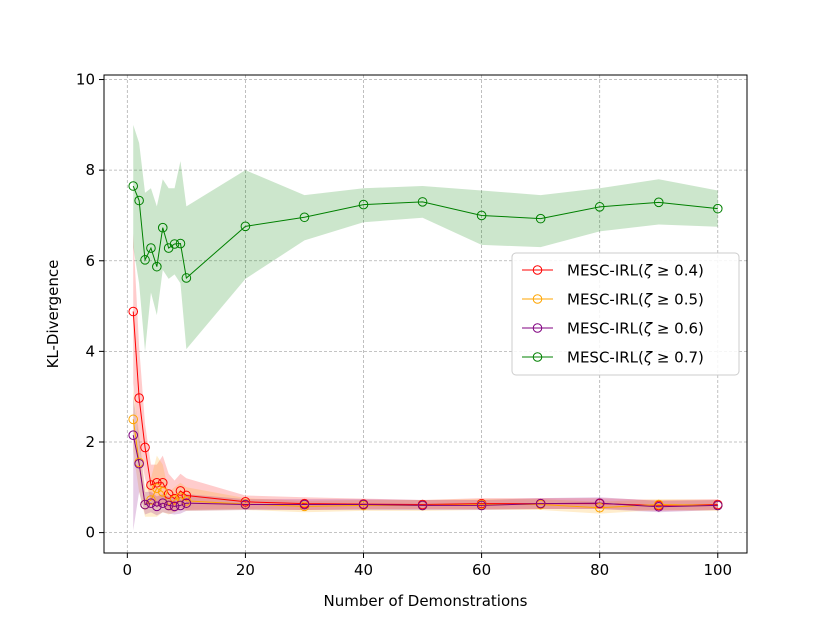  What do you see at coordinates (635, 300) in the screenshot?
I see `legend-label: MESC-IRL(ζ ≥ 0.5)` at bounding box center [635, 300].